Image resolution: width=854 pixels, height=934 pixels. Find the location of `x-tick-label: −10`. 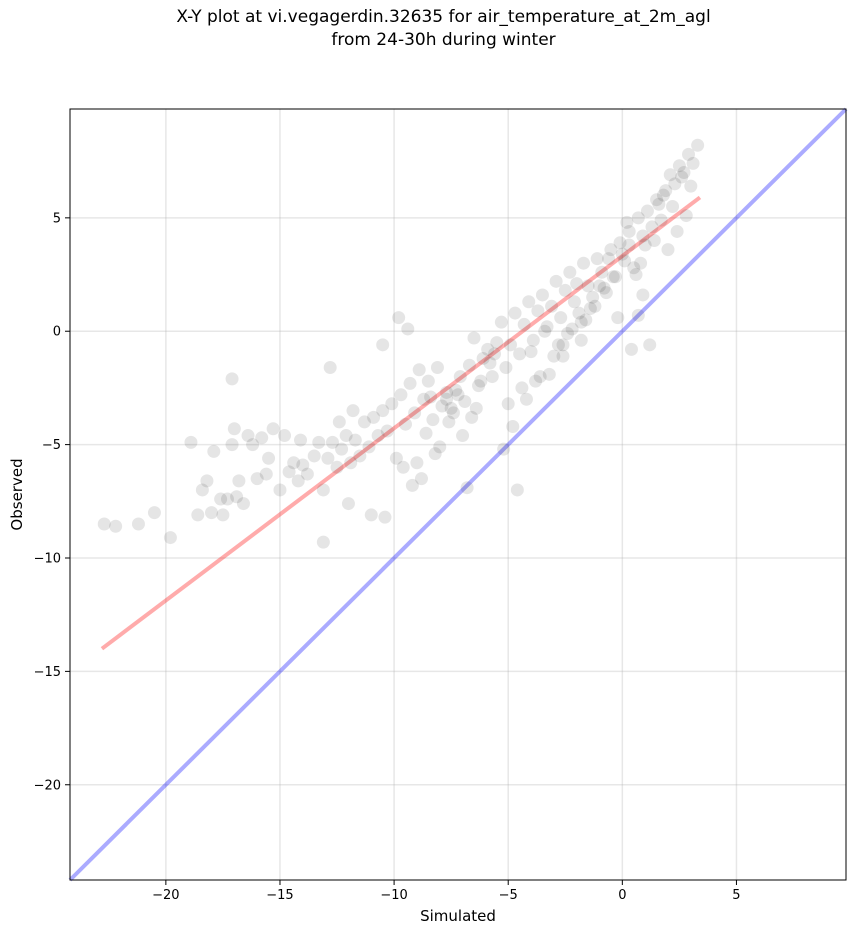

x-tick-label: −10 is located at coordinates (393, 895).